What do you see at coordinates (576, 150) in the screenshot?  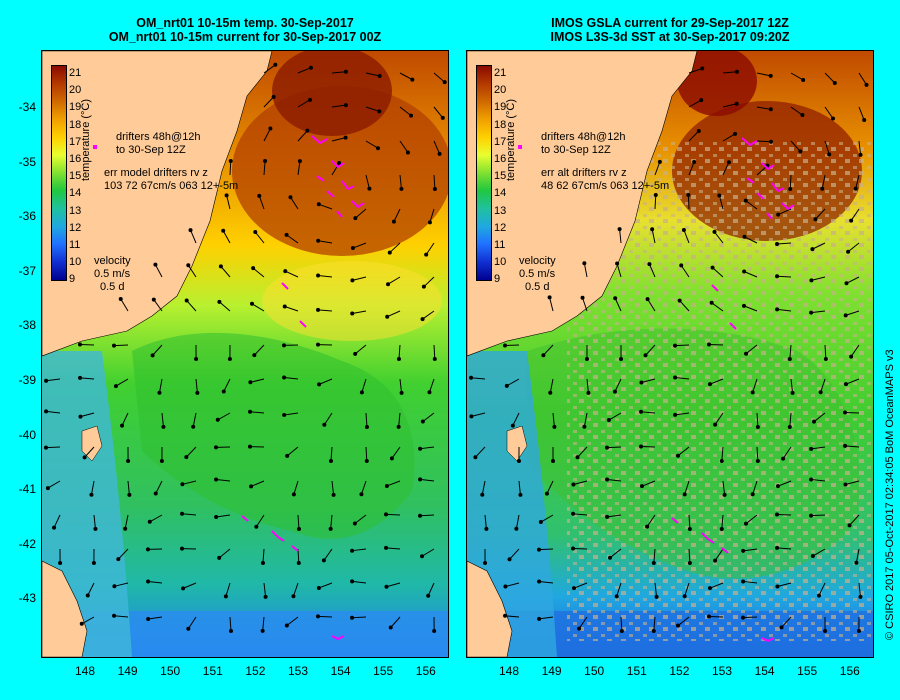 I see `right-drifters-line2: to 30-Sep 12Z` at bounding box center [576, 150].